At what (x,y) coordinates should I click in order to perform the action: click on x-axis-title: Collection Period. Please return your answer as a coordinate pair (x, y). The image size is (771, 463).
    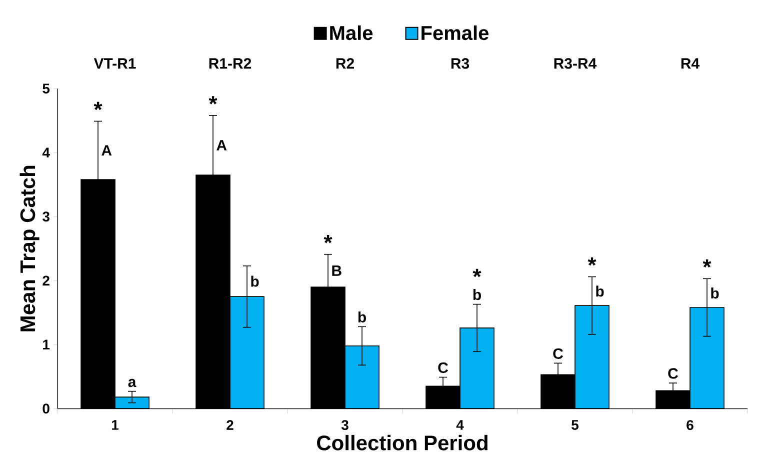
    Looking at the image, I should click on (402, 442).